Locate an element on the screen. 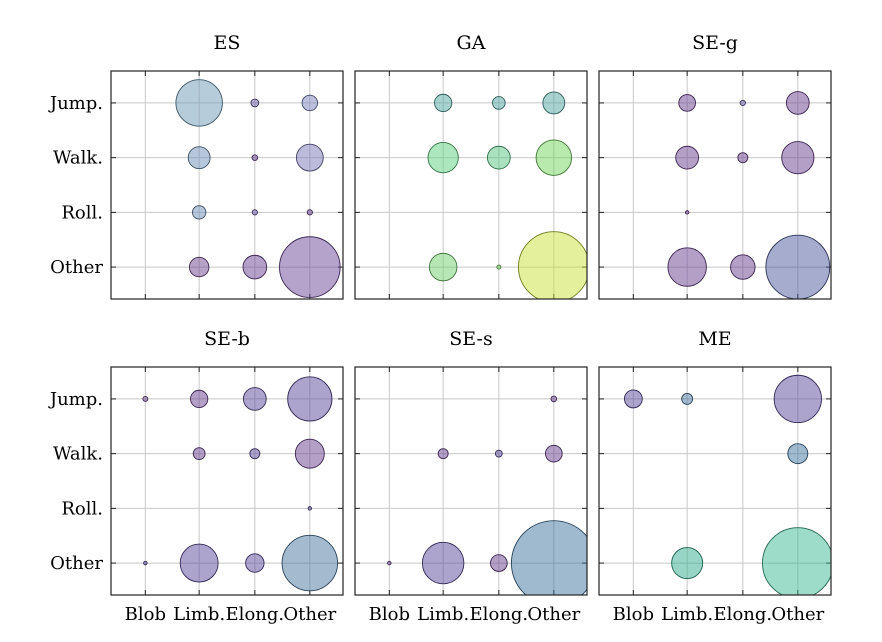 The width and height of the screenshot is (882, 642). panel-title: SE-s is located at coordinates (470, 339).